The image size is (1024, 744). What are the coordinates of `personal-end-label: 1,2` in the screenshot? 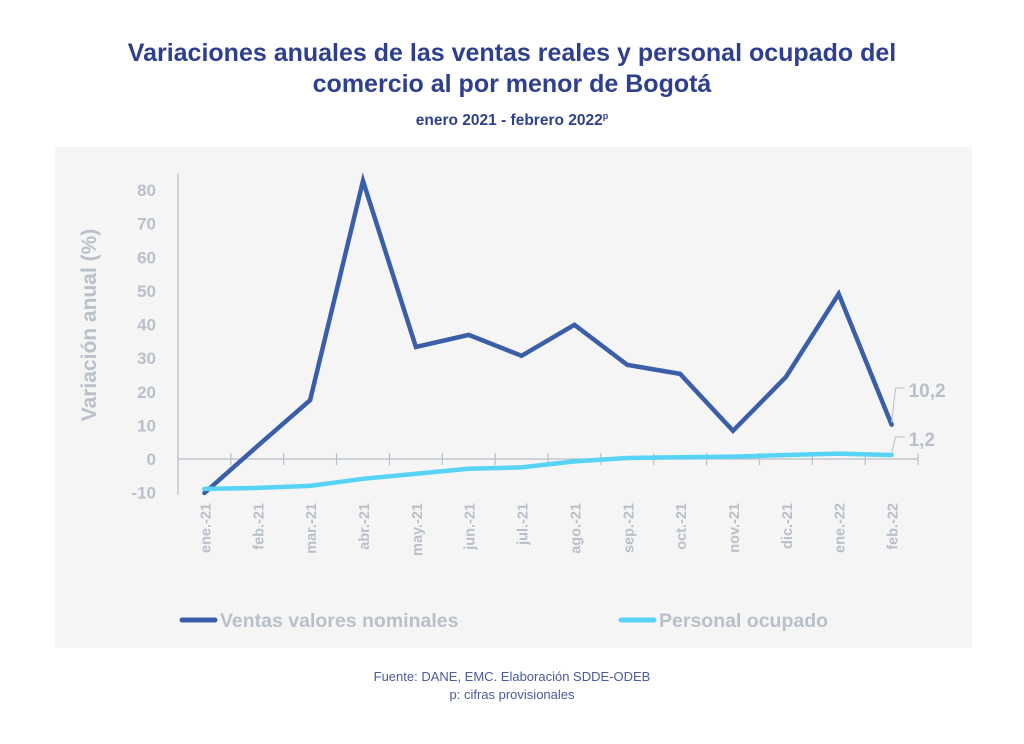 It's located at (922, 440).